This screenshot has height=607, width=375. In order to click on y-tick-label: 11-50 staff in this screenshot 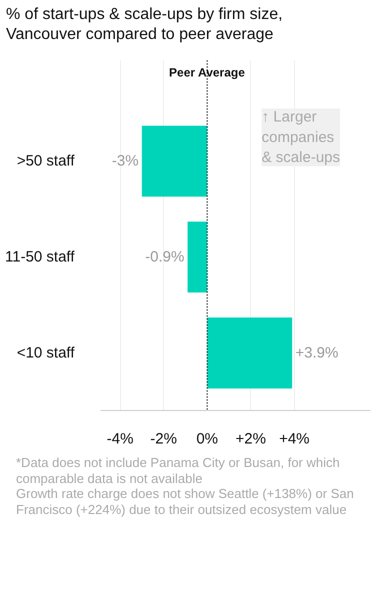, I will do `click(40, 257)`.